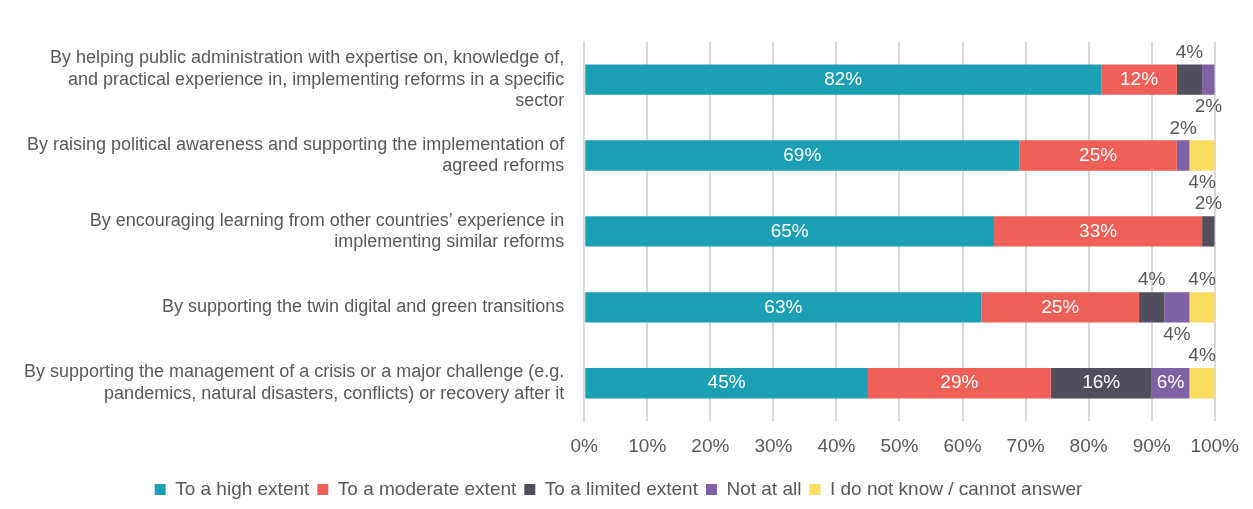 This screenshot has height=509, width=1253. I want to click on x-tick-label: 10%, so click(647, 445).